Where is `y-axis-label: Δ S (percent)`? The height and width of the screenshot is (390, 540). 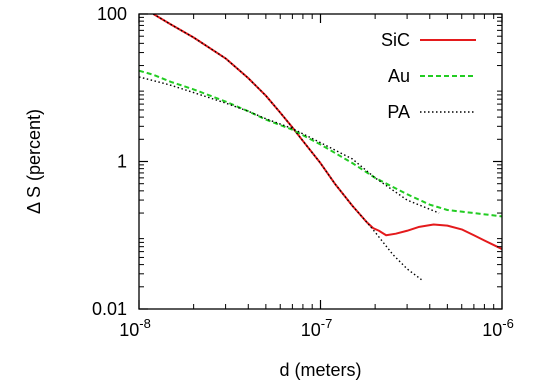 y-axis-label: Δ S (percent) is located at coordinates (34, 161).